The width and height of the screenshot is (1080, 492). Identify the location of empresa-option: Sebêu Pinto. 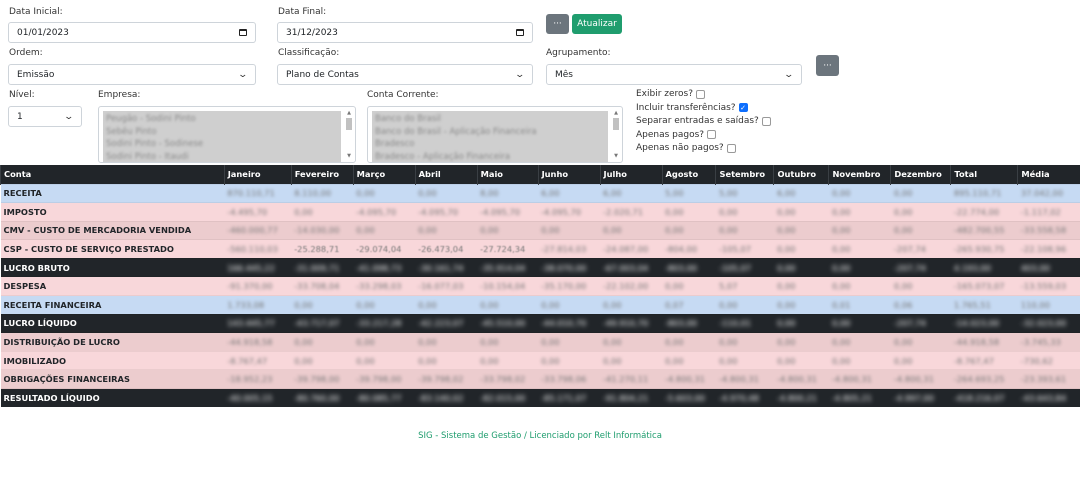
(131, 131).